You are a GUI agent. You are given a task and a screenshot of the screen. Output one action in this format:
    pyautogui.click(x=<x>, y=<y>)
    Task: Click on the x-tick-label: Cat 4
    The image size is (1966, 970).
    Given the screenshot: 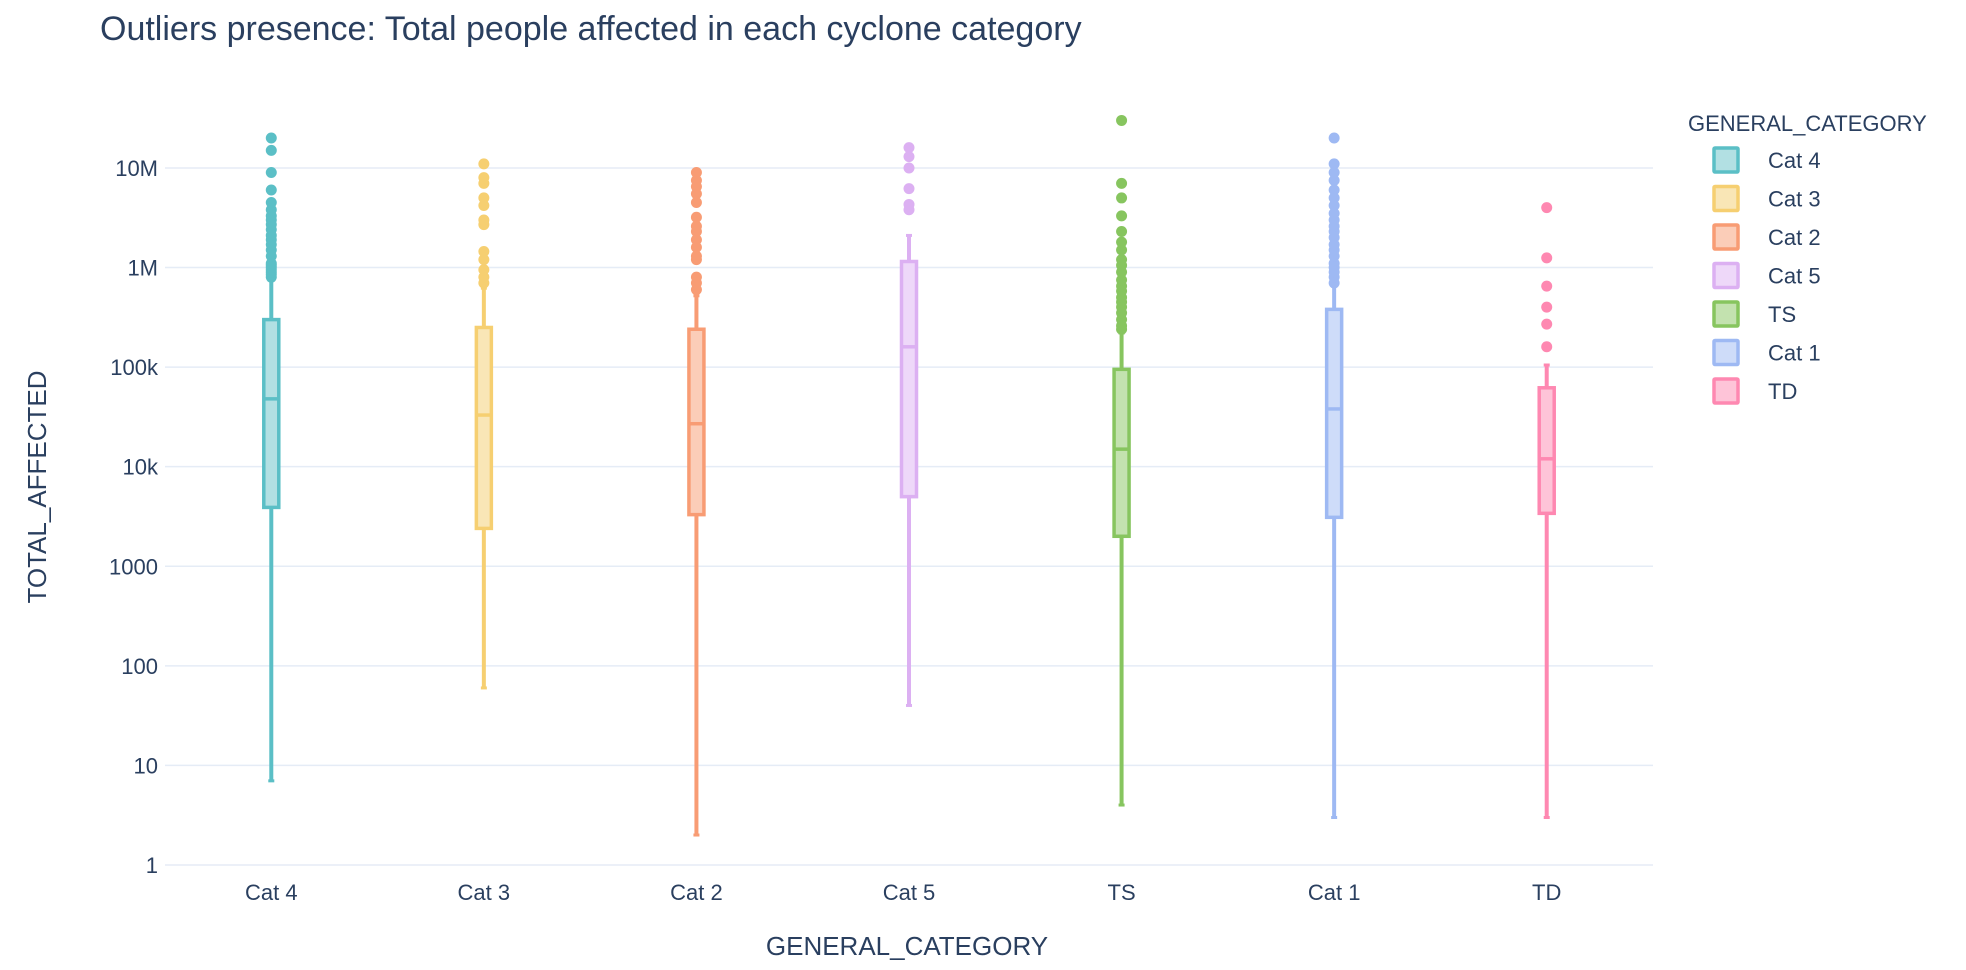 What is the action you would take?
    pyautogui.click(x=271, y=892)
    